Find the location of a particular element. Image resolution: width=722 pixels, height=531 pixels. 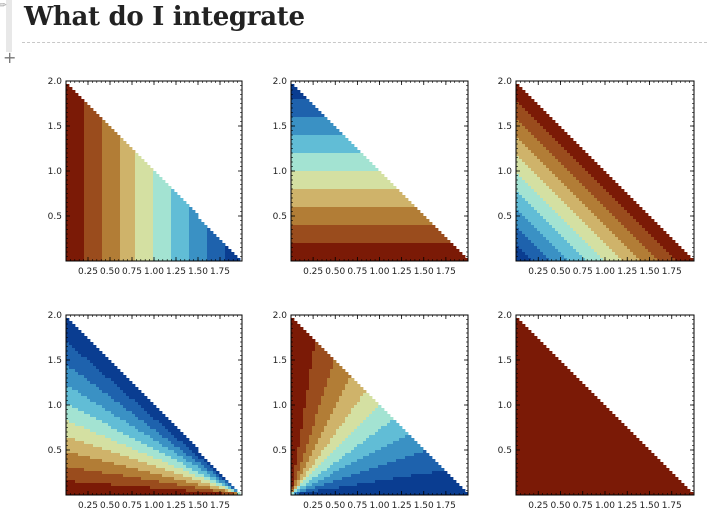

chart-panel-bottom-middle: 0.25 0.50 0.75 1.00 1.25 1.50 1.75 0.5 1.0 1.5 2.0 is located at coordinates (371, 411).